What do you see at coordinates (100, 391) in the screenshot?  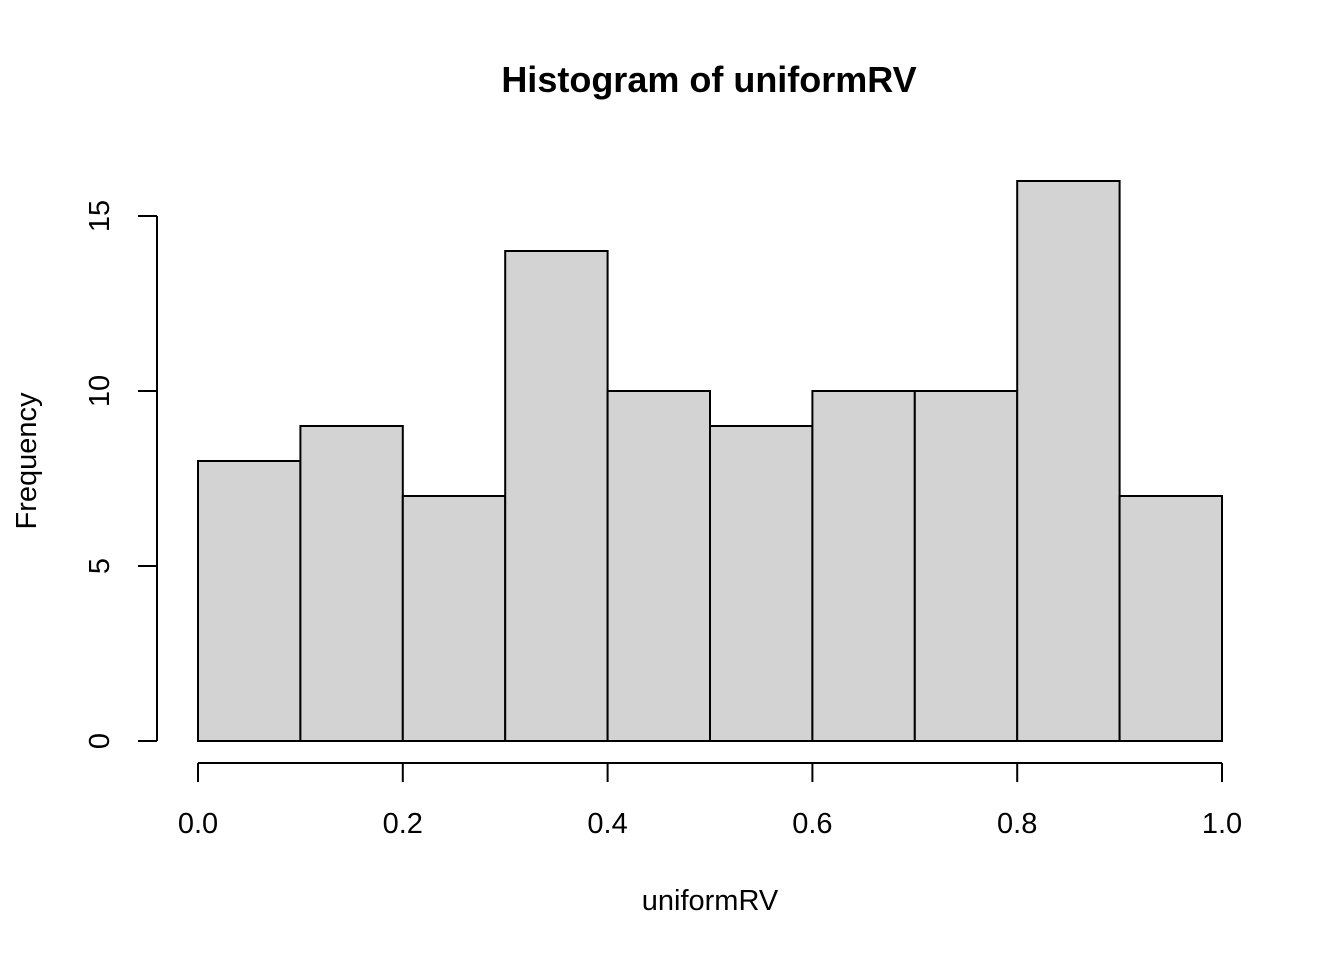 I see `y-tick-label-2: 10` at bounding box center [100, 391].